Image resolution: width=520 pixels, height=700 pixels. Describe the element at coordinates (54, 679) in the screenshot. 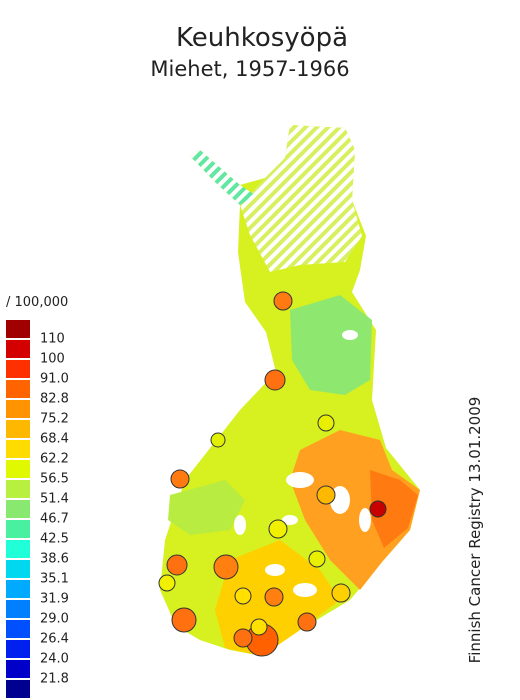

I see `legend-label: 21.8` at that location.